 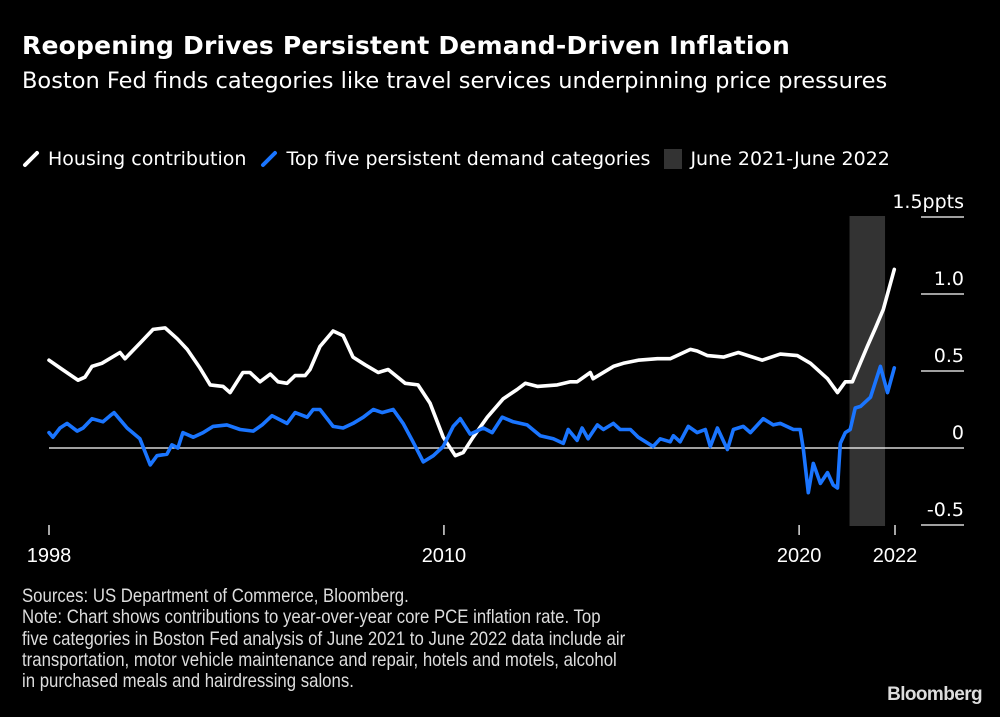 What do you see at coordinates (934, 694) in the screenshot?
I see `bloomberg-logo: Bloomberg` at bounding box center [934, 694].